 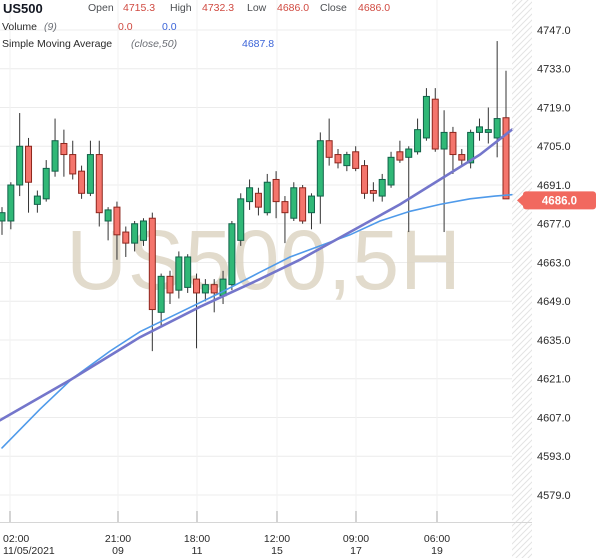 I want to click on high-label: High, so click(x=181, y=8).